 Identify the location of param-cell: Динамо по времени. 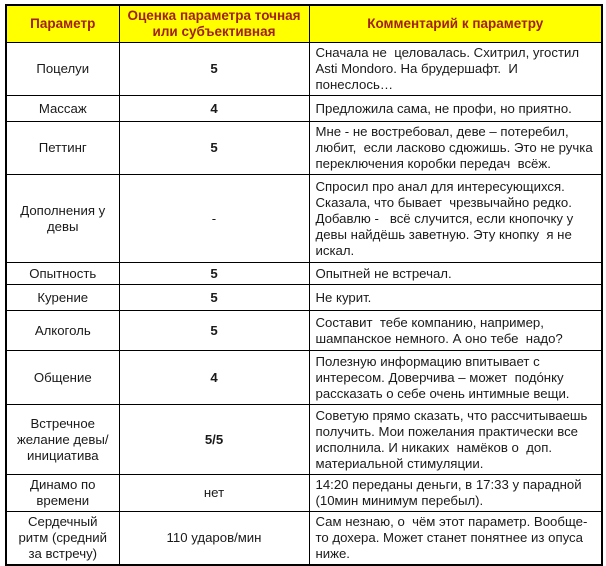
(62, 493).